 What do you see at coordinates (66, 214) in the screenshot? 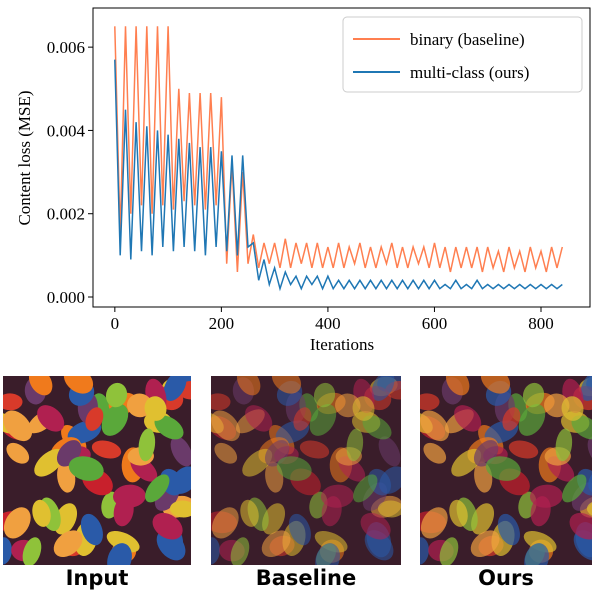
I see `y-tick-label: 0.002` at bounding box center [66, 214].